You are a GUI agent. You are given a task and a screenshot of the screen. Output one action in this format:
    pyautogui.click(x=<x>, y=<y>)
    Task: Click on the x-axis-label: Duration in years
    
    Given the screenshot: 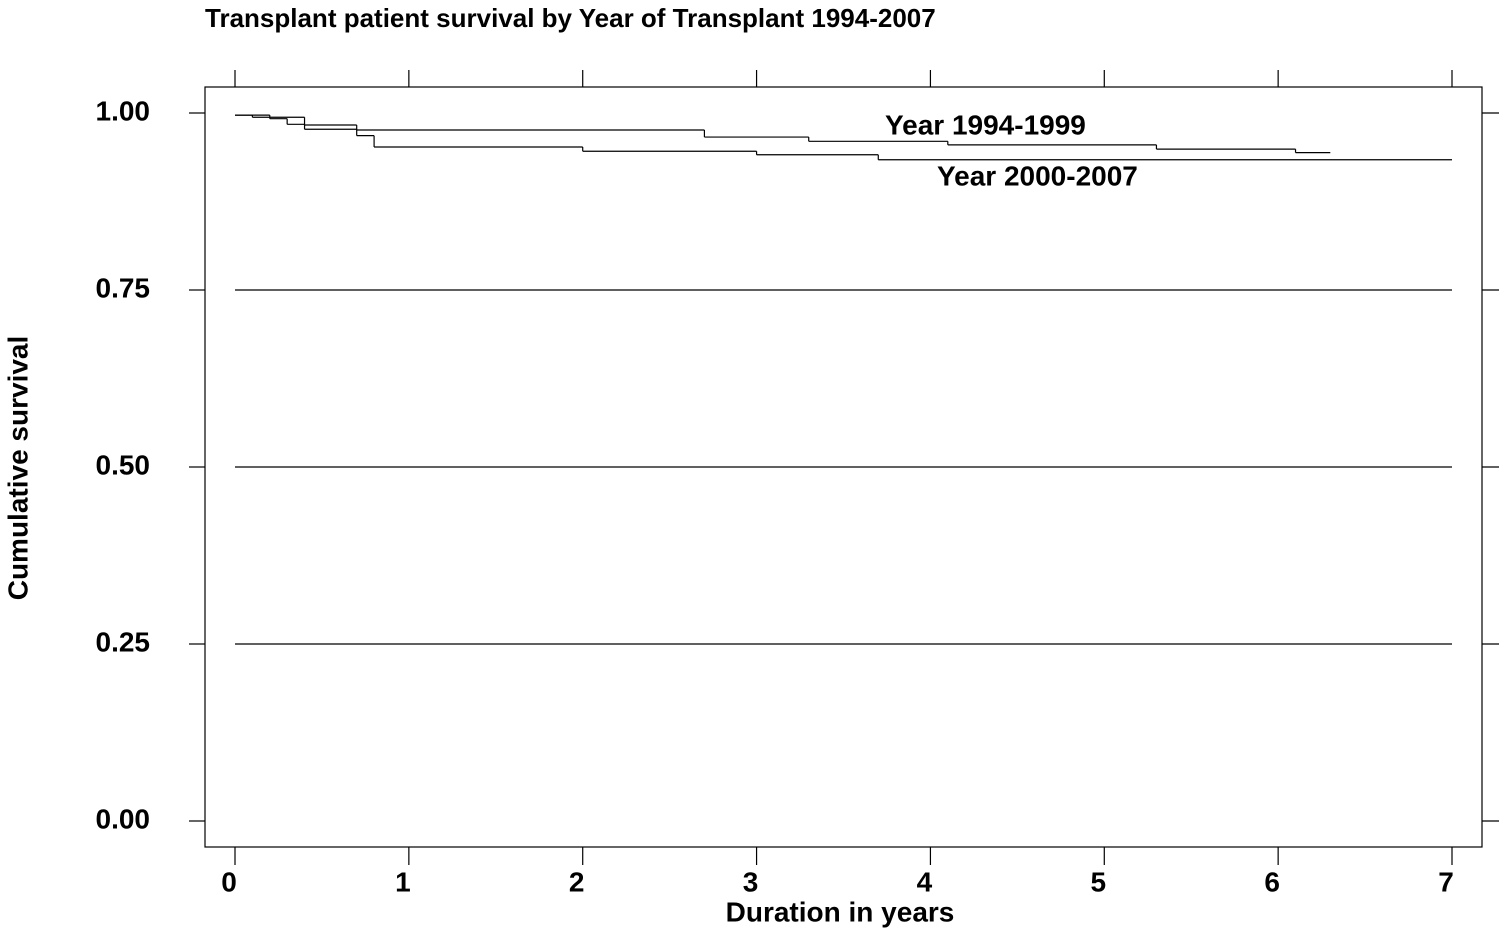 What is the action you would take?
    pyautogui.click(x=840, y=911)
    